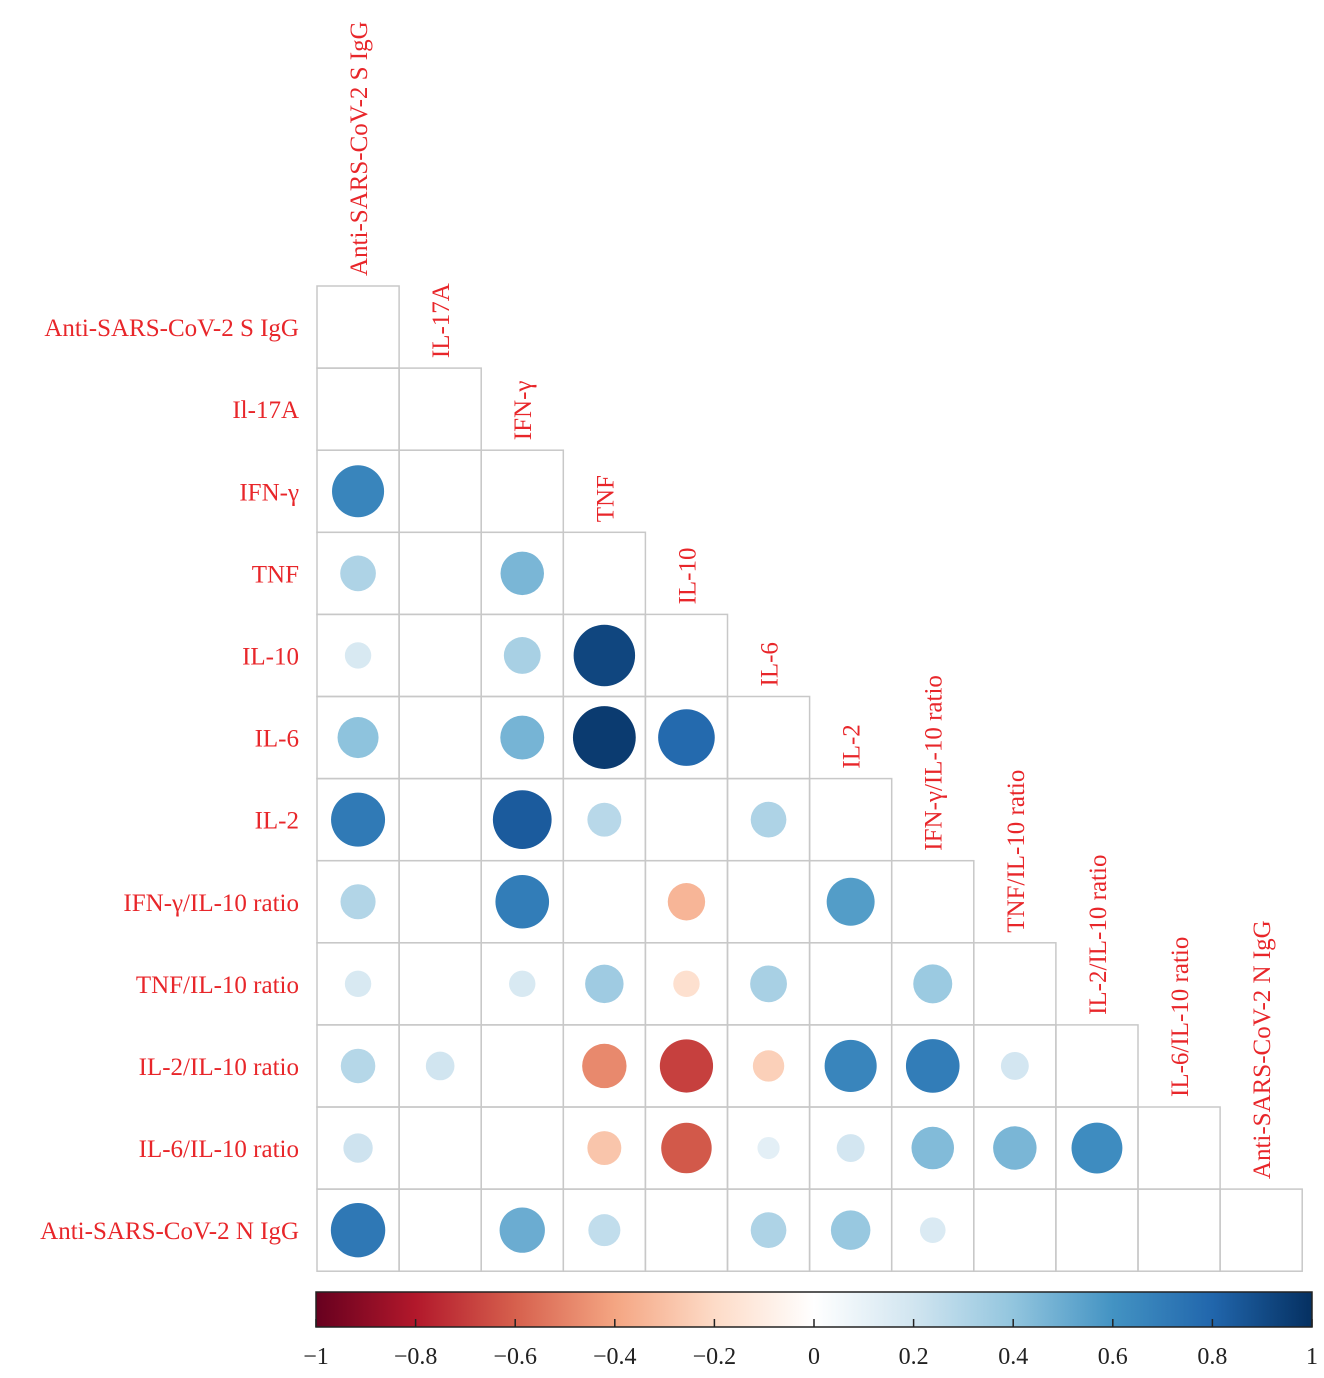  Describe the element at coordinates (416, 1357) in the screenshot. I see `colorbar-tick-label: −0.8` at that location.